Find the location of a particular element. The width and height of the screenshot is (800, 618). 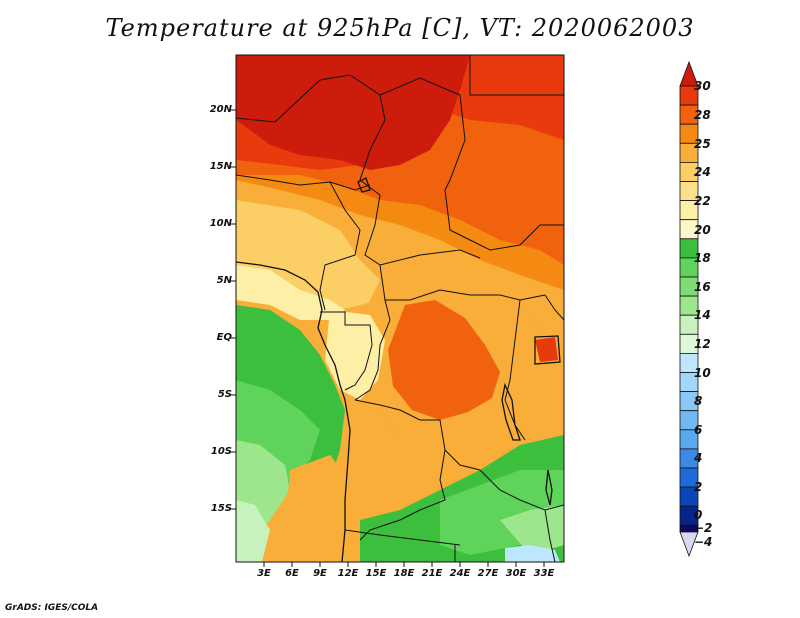

colorbar-label: 8 is located at coordinates (698, 401).